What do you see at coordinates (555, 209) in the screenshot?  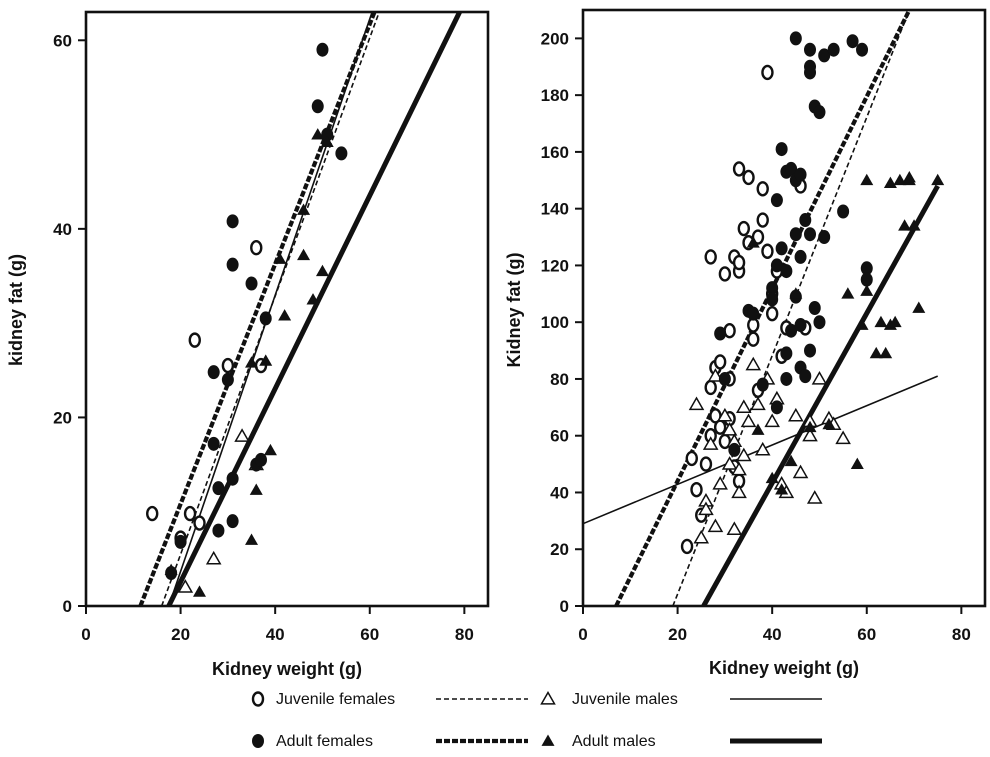 I see `y-tick-label: 140` at bounding box center [555, 209].